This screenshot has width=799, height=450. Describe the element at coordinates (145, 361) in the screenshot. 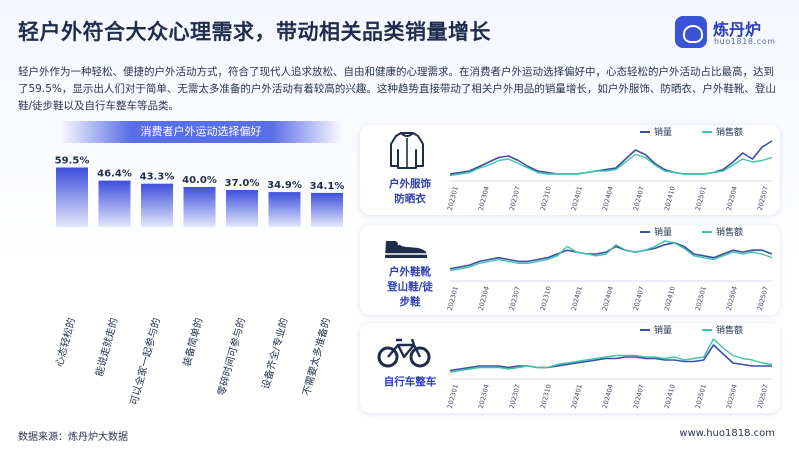

I see `category-label: 可以全家一起参与的` at that location.